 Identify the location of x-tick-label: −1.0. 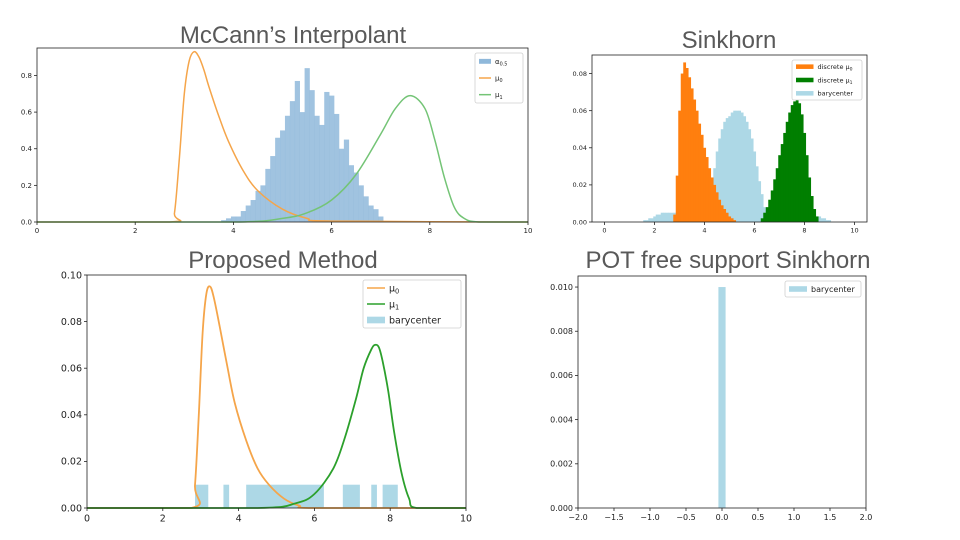
(649, 517).